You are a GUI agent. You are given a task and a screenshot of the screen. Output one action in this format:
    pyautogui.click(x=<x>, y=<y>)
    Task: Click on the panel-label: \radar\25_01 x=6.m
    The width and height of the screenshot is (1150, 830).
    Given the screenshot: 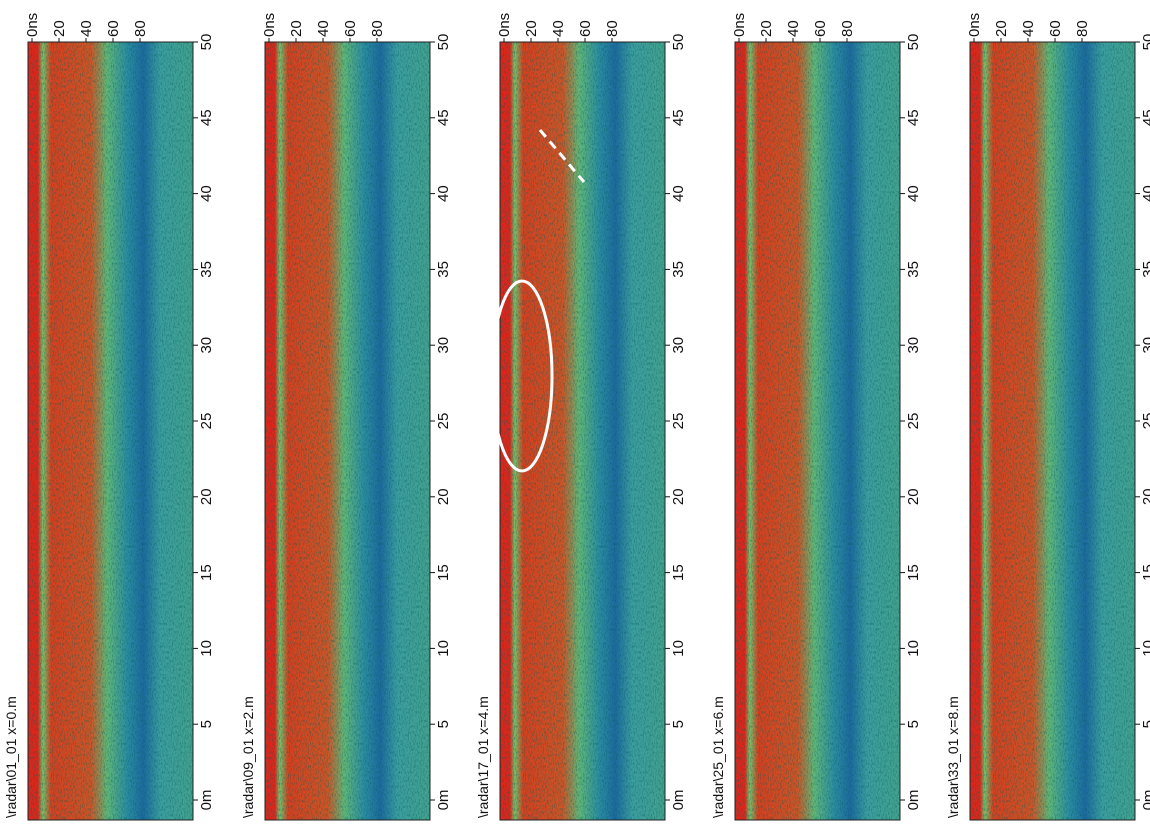 What is the action you would take?
    pyautogui.click(x=718, y=757)
    